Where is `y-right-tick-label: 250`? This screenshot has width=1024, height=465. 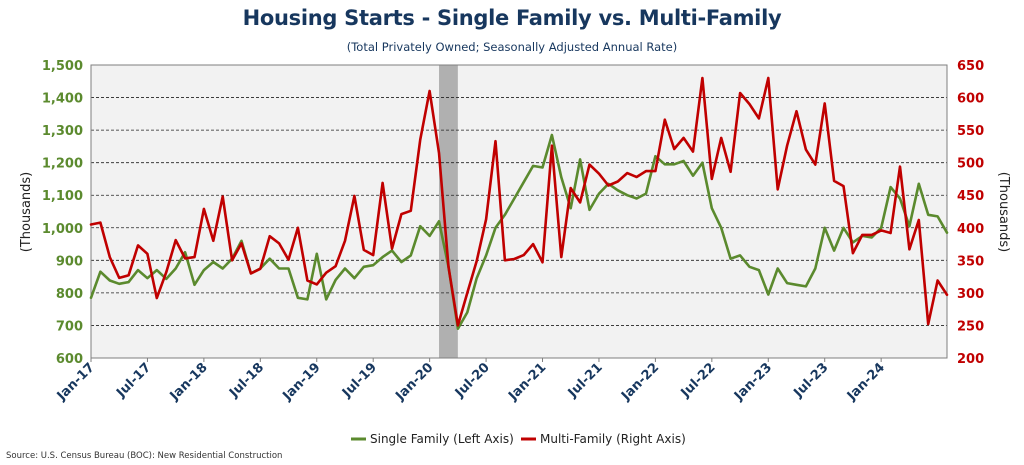
y-right-tick-label: 250 is located at coordinates (970, 326).